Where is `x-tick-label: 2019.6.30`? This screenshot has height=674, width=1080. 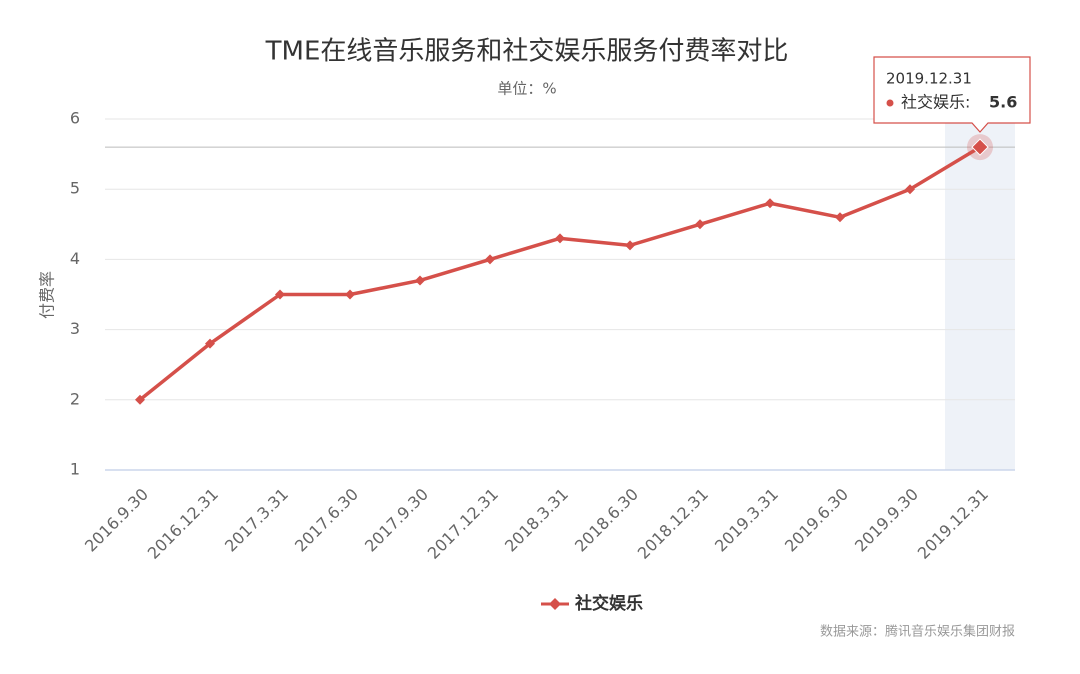 x-tick-label: 2019.6.30 is located at coordinates (816, 520).